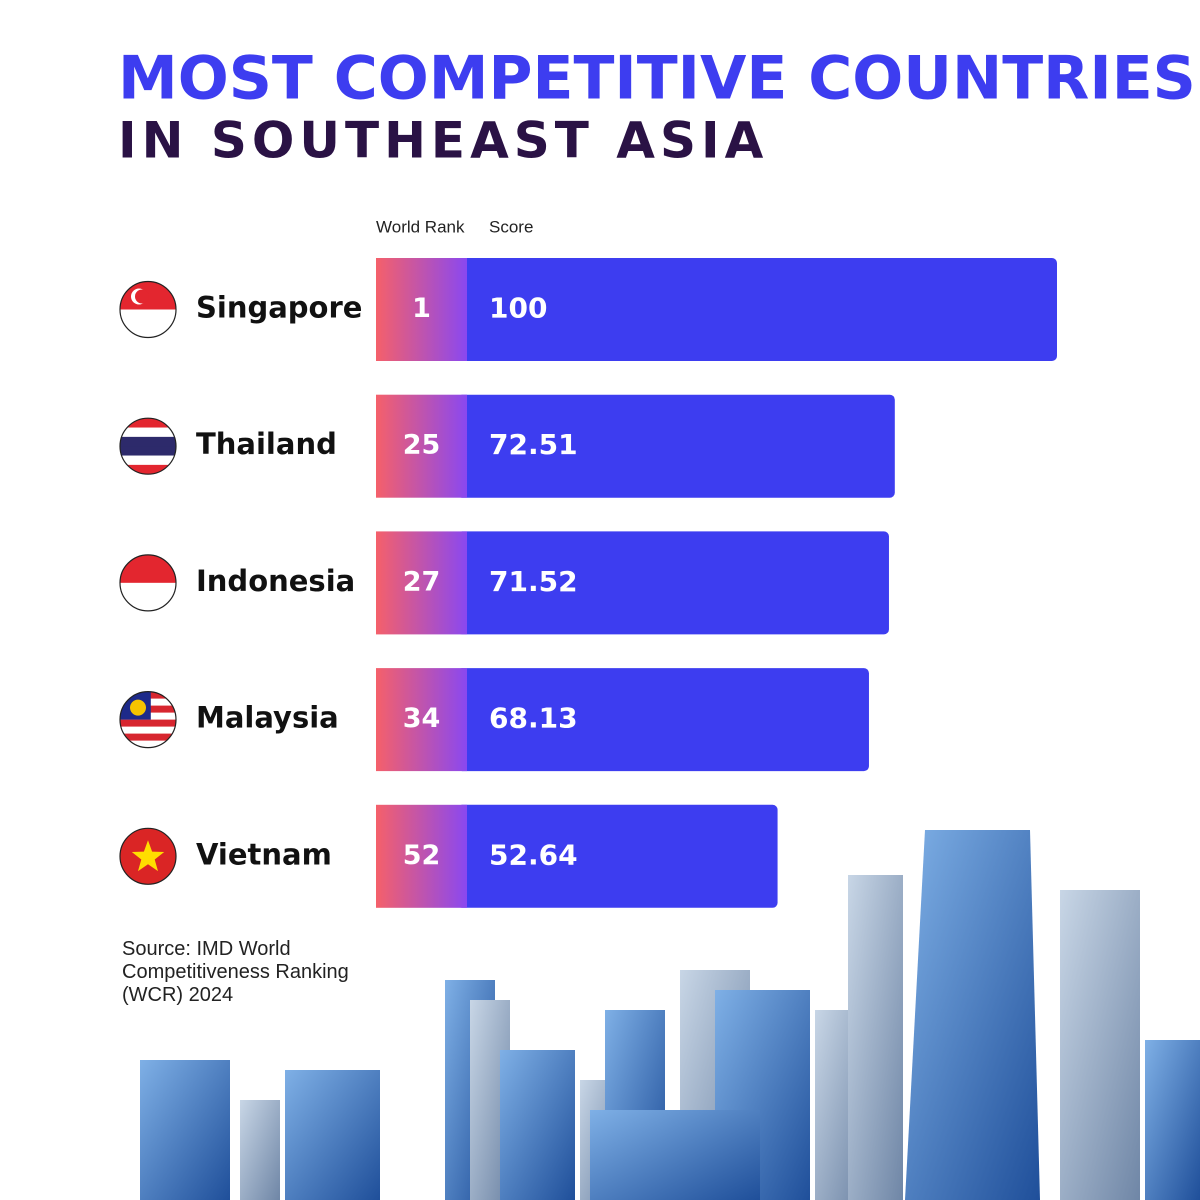 The height and width of the screenshot is (1200, 1200). What do you see at coordinates (264, 854) in the screenshot?
I see `category-label: Vietnam` at bounding box center [264, 854].